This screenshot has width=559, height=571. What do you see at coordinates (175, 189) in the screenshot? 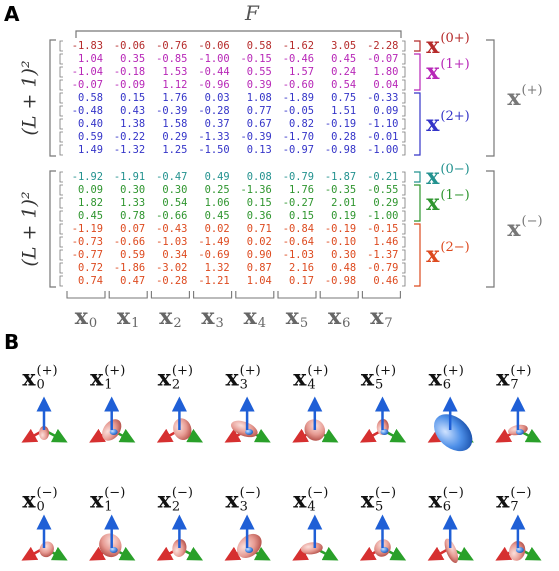
I see `matrix-entry: 0.30` at bounding box center [175, 189].